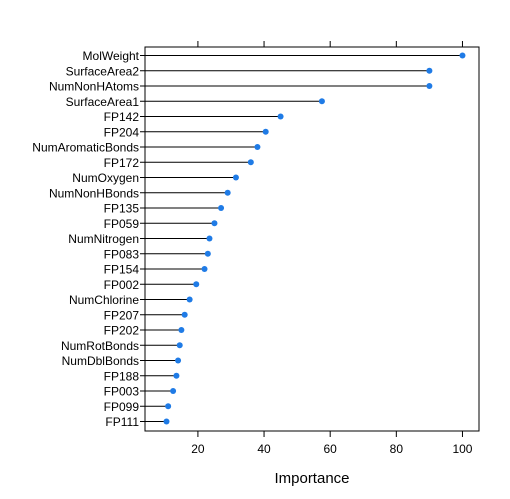  I want to click on category-label: FP003, so click(122, 392).